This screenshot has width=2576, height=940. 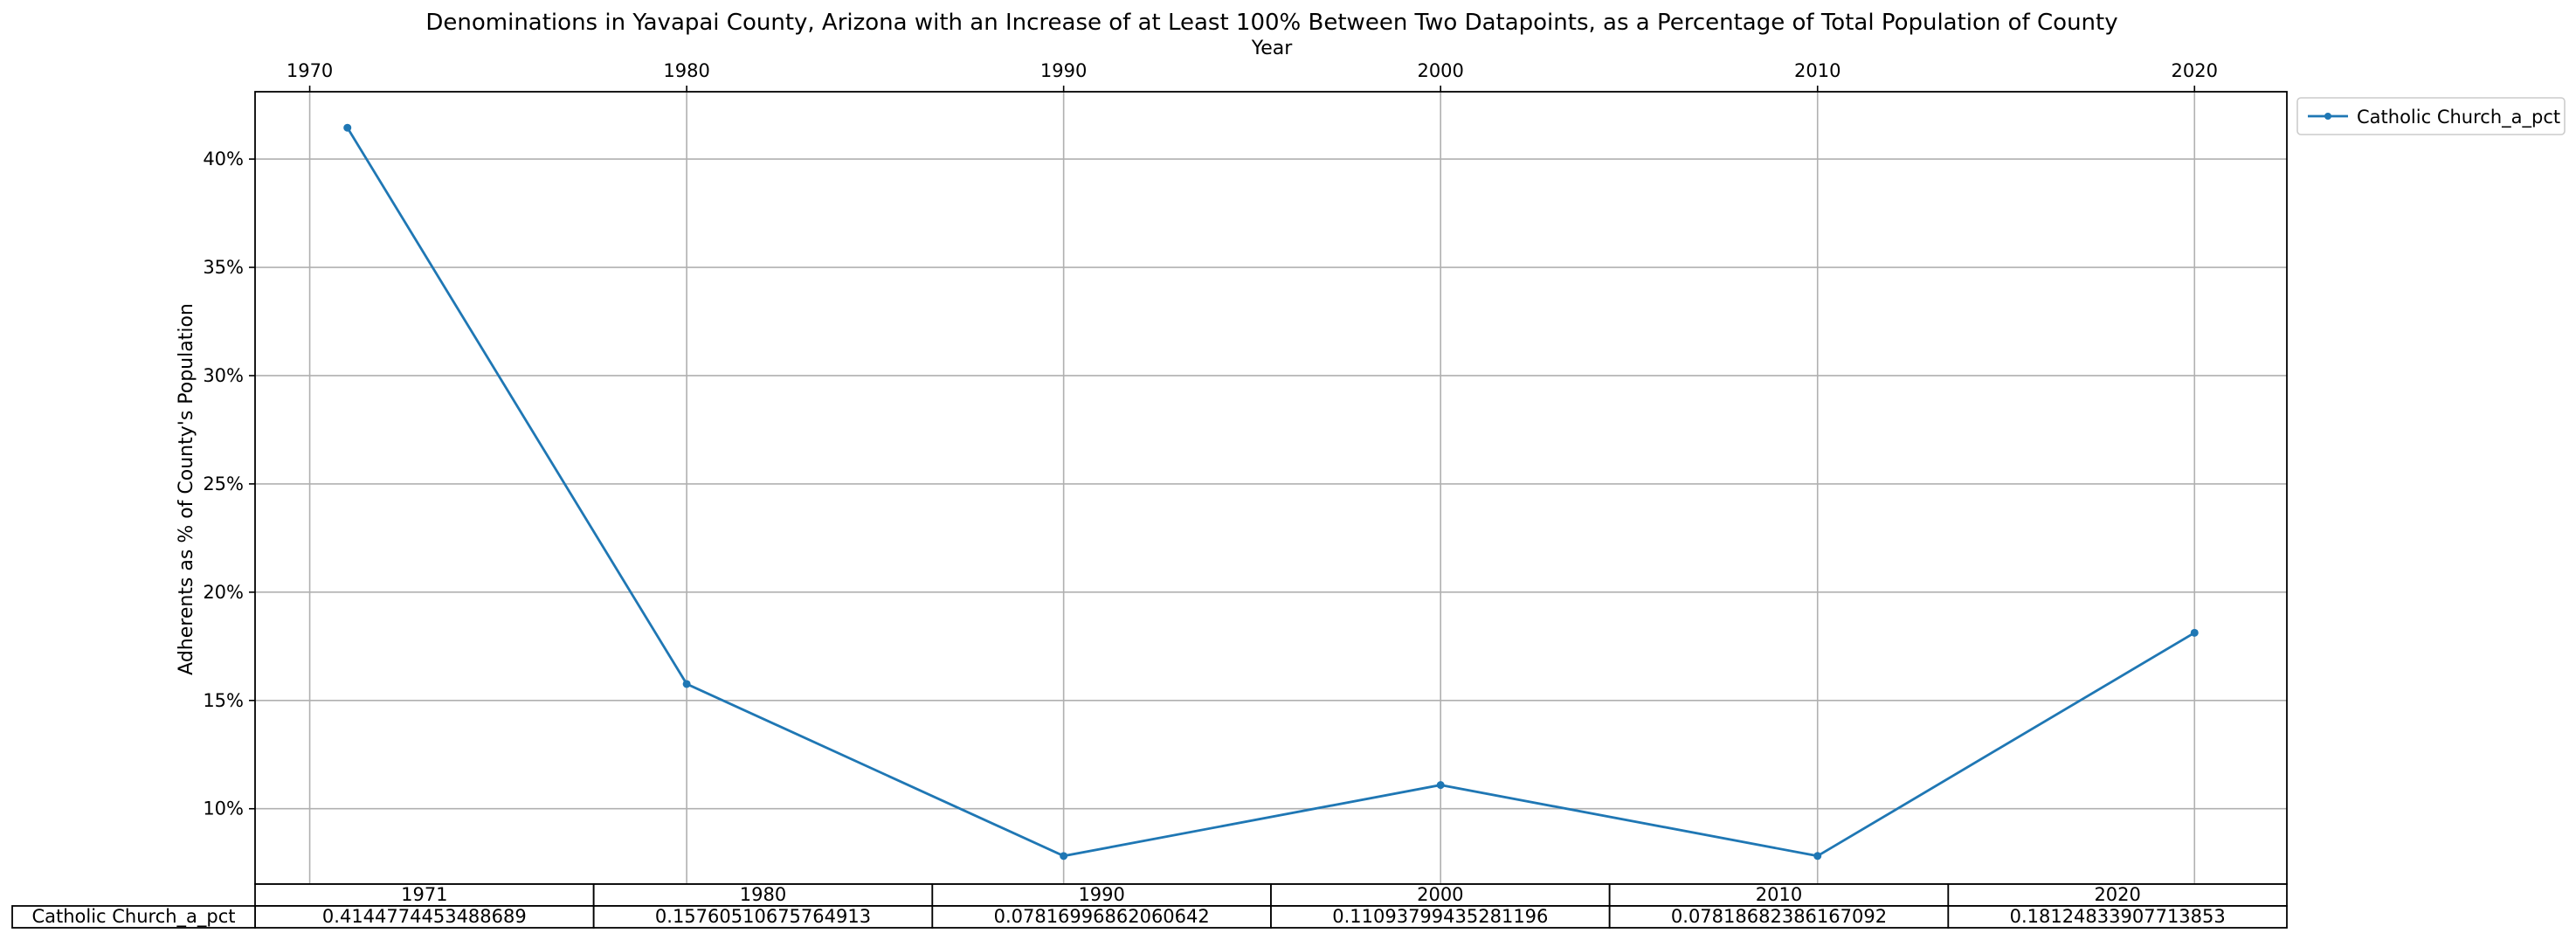 I want to click on x-tick-label: 1990, so click(x=1063, y=70).